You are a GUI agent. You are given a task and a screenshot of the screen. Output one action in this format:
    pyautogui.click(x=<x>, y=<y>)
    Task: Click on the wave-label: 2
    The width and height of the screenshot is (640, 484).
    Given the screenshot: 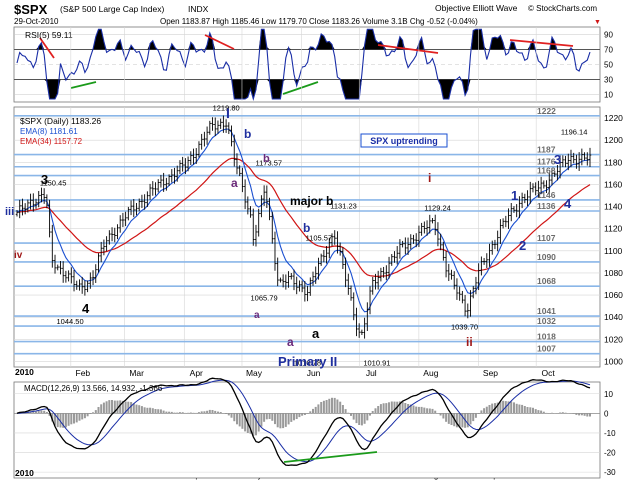 What is the action you would take?
    pyautogui.click(x=522, y=245)
    